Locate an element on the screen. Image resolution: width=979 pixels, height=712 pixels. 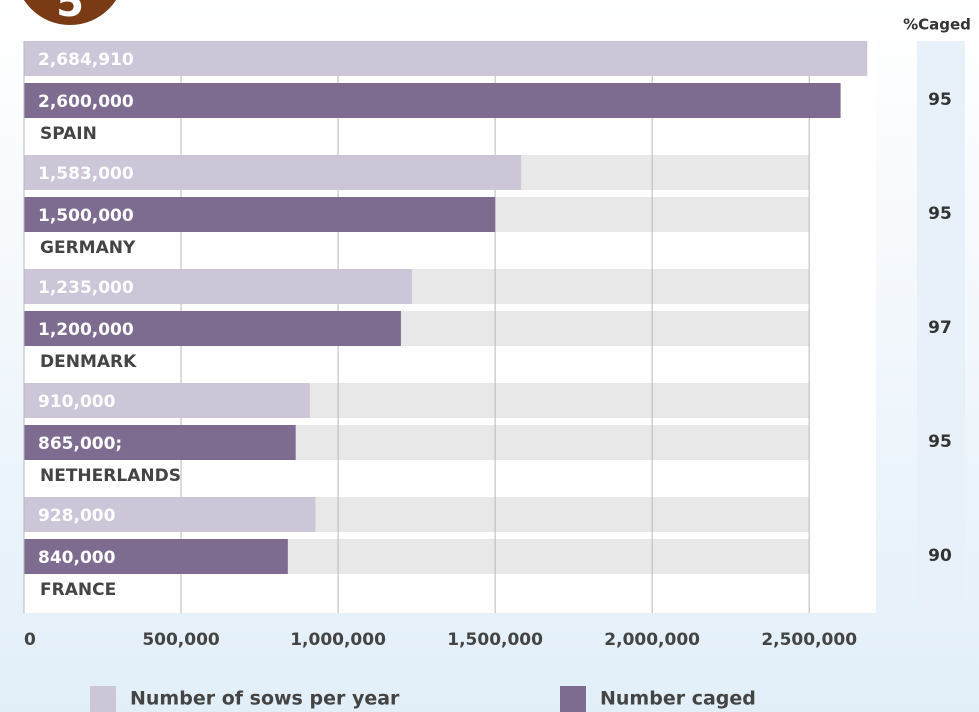
bar-value-label: 910,000 is located at coordinates (77, 402).